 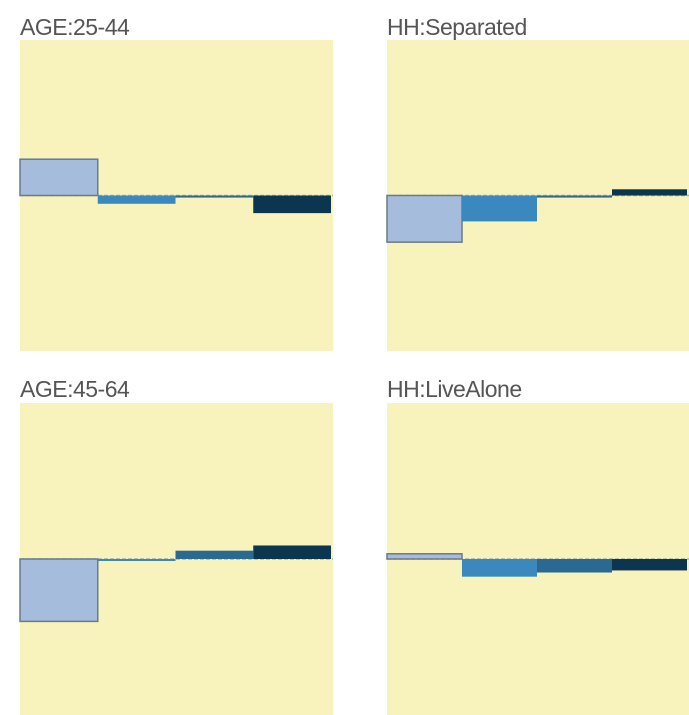 What do you see at coordinates (457, 27) in the screenshot?
I see `panel-title: HH:Separated` at bounding box center [457, 27].